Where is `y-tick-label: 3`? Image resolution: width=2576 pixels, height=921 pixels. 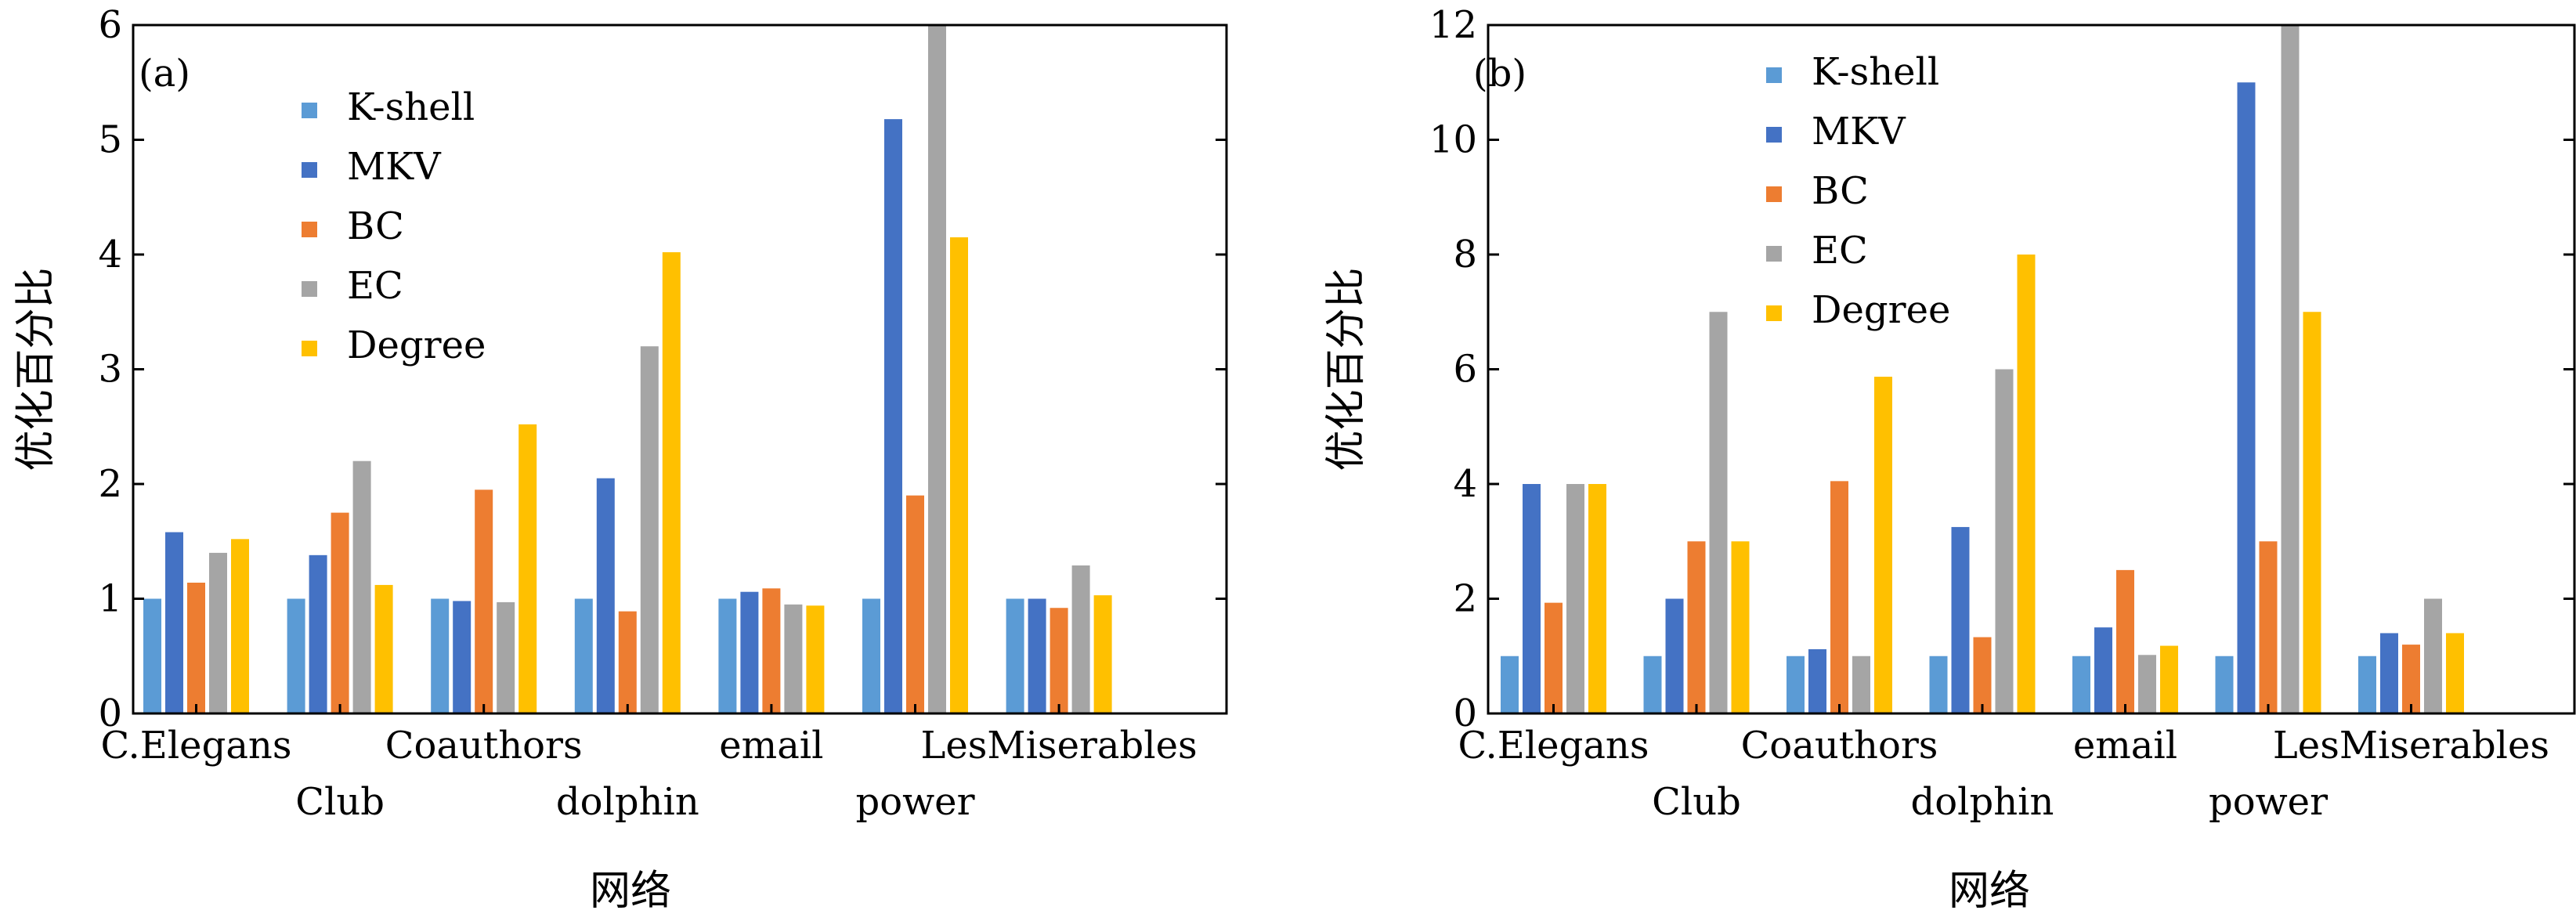
y-tick-label: 3 is located at coordinates (110, 370).